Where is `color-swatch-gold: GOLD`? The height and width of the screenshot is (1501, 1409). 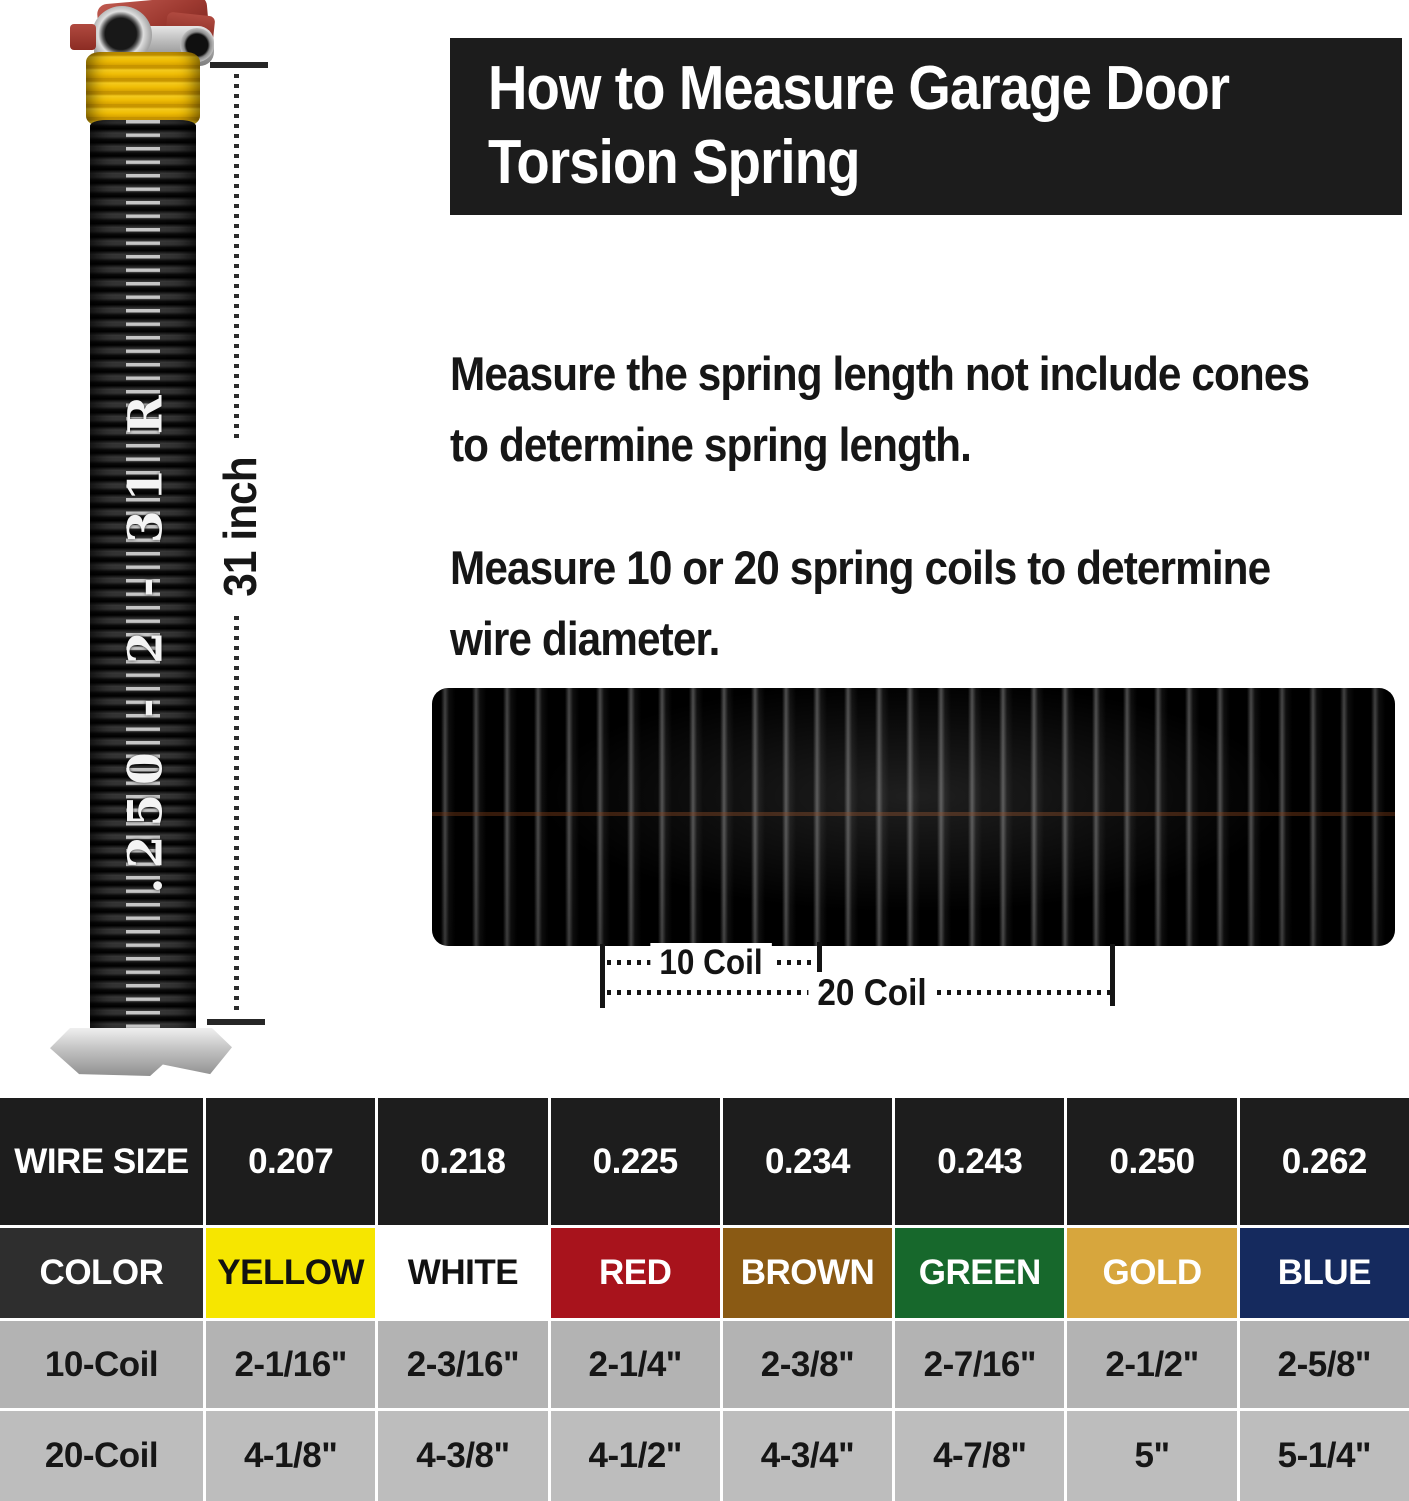 color-swatch-gold: GOLD is located at coordinates (1152, 1273).